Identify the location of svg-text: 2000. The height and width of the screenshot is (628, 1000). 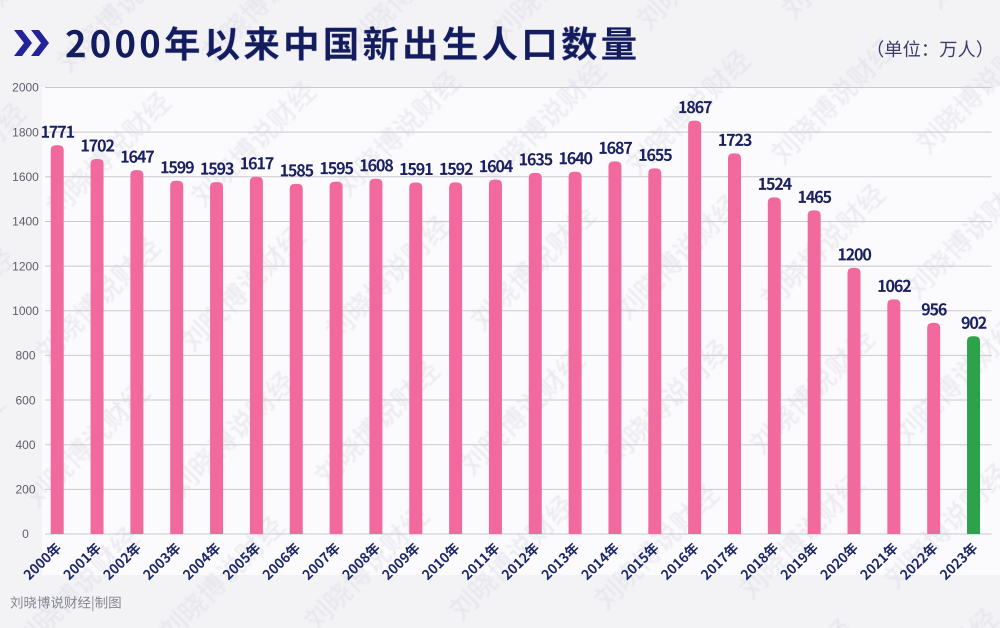
(25, 88).